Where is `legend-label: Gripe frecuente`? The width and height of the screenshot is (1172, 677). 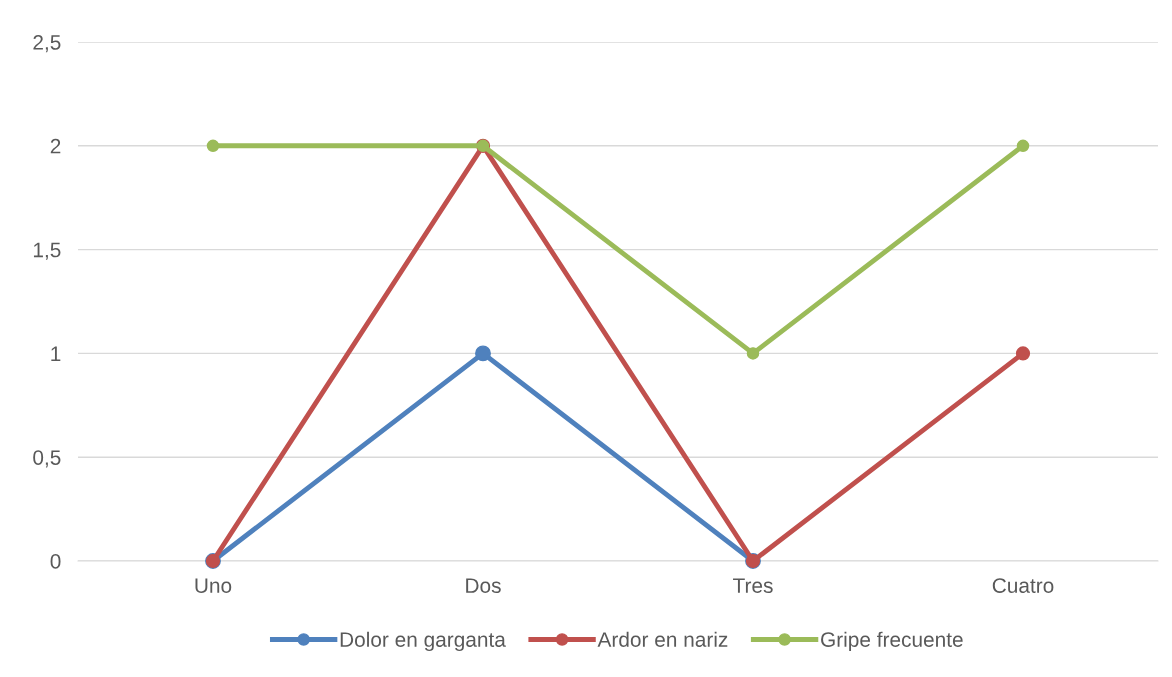
legend-label: Gripe frecuente is located at coordinates (892, 641).